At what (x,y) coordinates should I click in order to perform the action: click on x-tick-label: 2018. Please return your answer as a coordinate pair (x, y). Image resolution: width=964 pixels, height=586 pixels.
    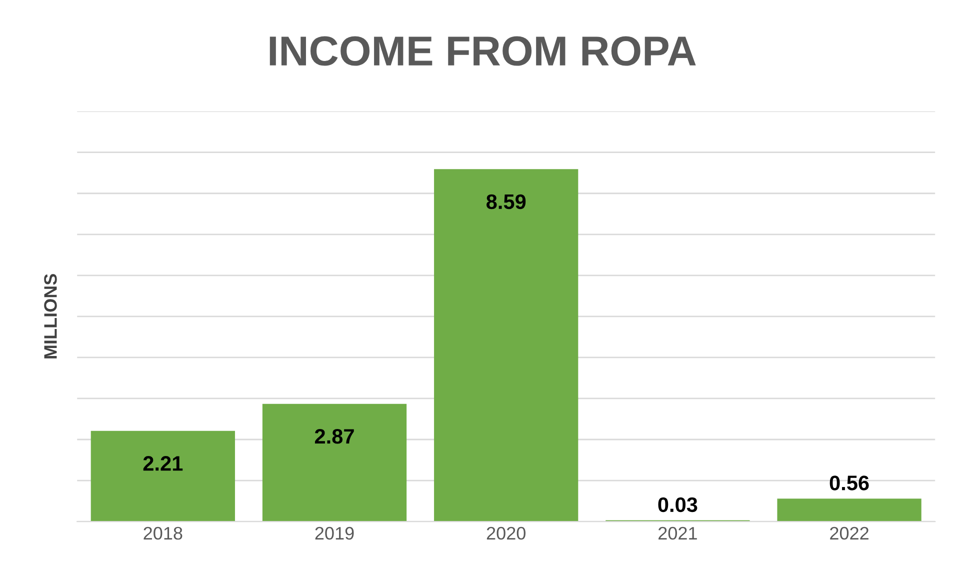
    Looking at the image, I should click on (163, 533).